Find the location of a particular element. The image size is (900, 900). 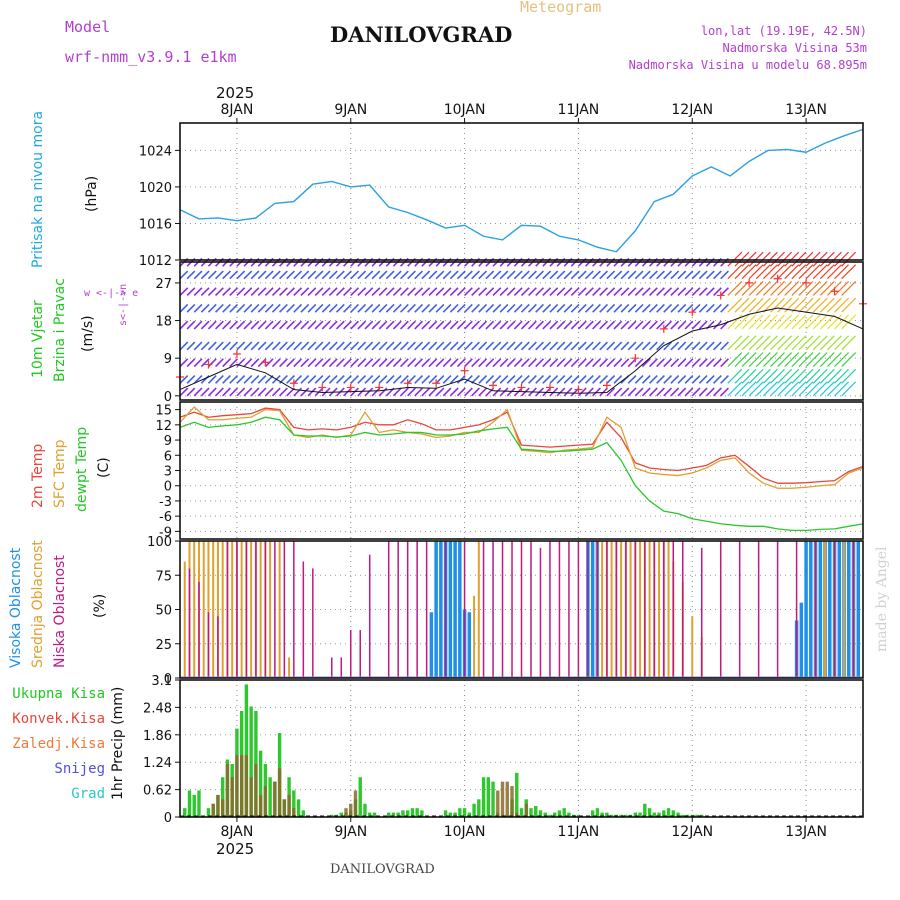

legend-snow: Snijeg is located at coordinates (79, 769).